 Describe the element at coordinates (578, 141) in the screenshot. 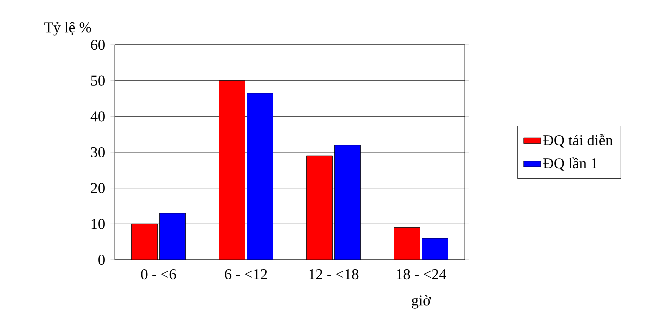

I see `legend-label: ĐQ tái diễn` at that location.